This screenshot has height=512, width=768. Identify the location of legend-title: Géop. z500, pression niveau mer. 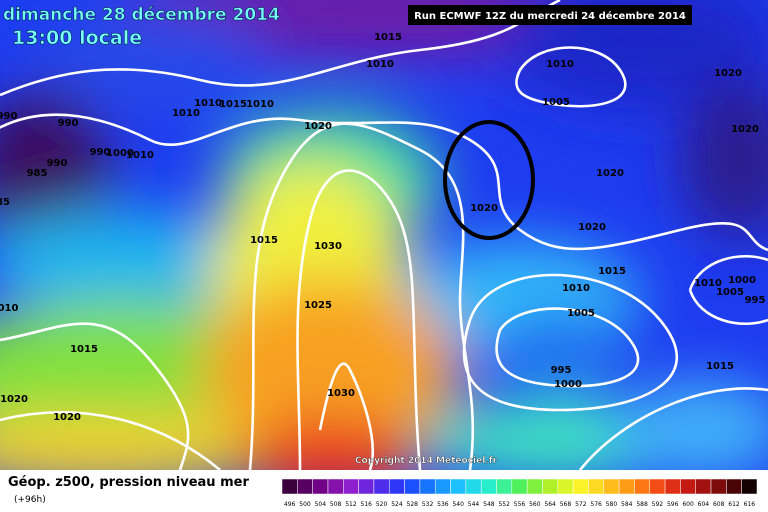
(128, 482).